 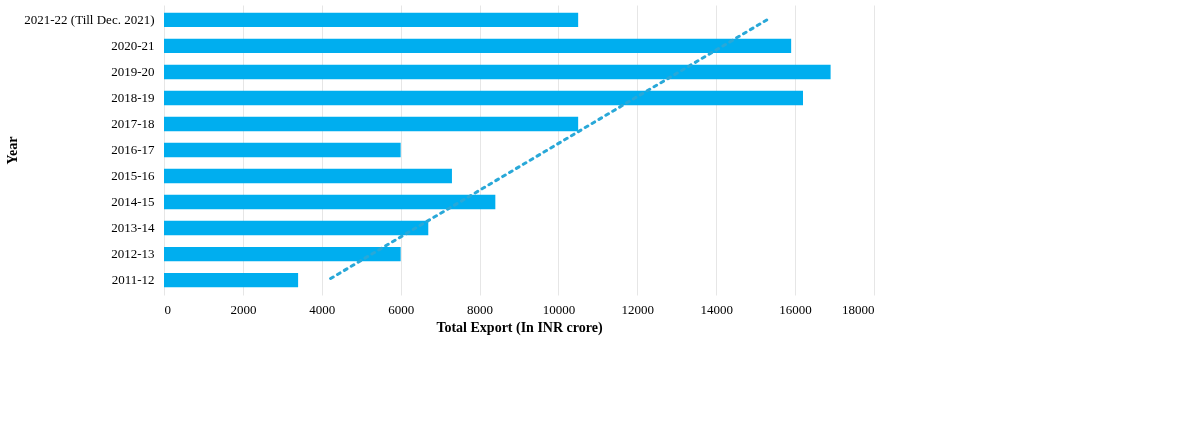 What do you see at coordinates (133, 123) in the screenshot?
I see `y-tick-label: 2017-18` at bounding box center [133, 123].